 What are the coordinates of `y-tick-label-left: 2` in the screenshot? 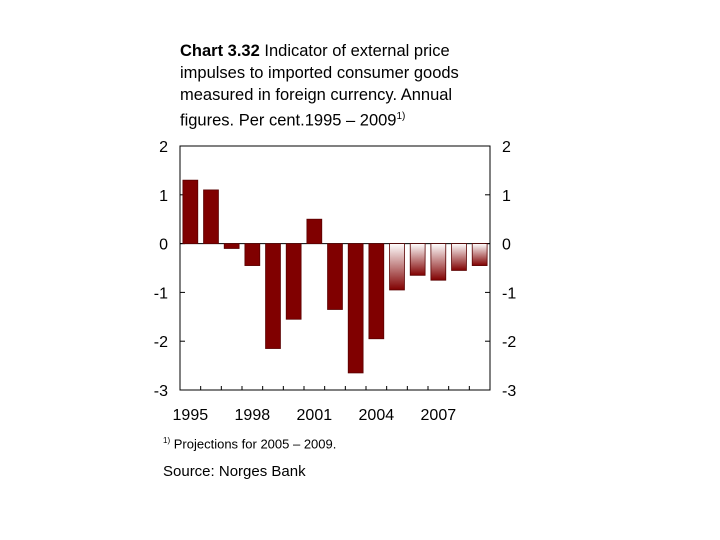 It's located at (163, 147).